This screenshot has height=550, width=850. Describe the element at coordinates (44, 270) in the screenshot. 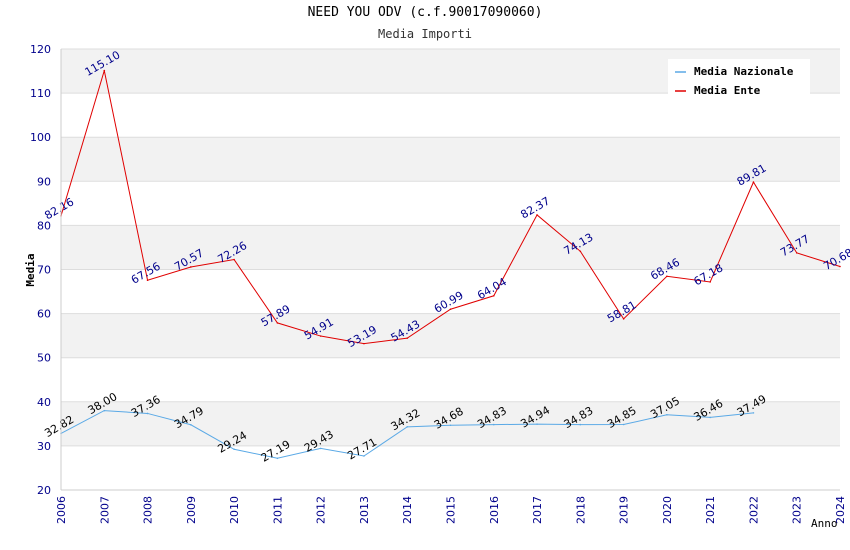

I see `y-tick-label: 70` at that location.